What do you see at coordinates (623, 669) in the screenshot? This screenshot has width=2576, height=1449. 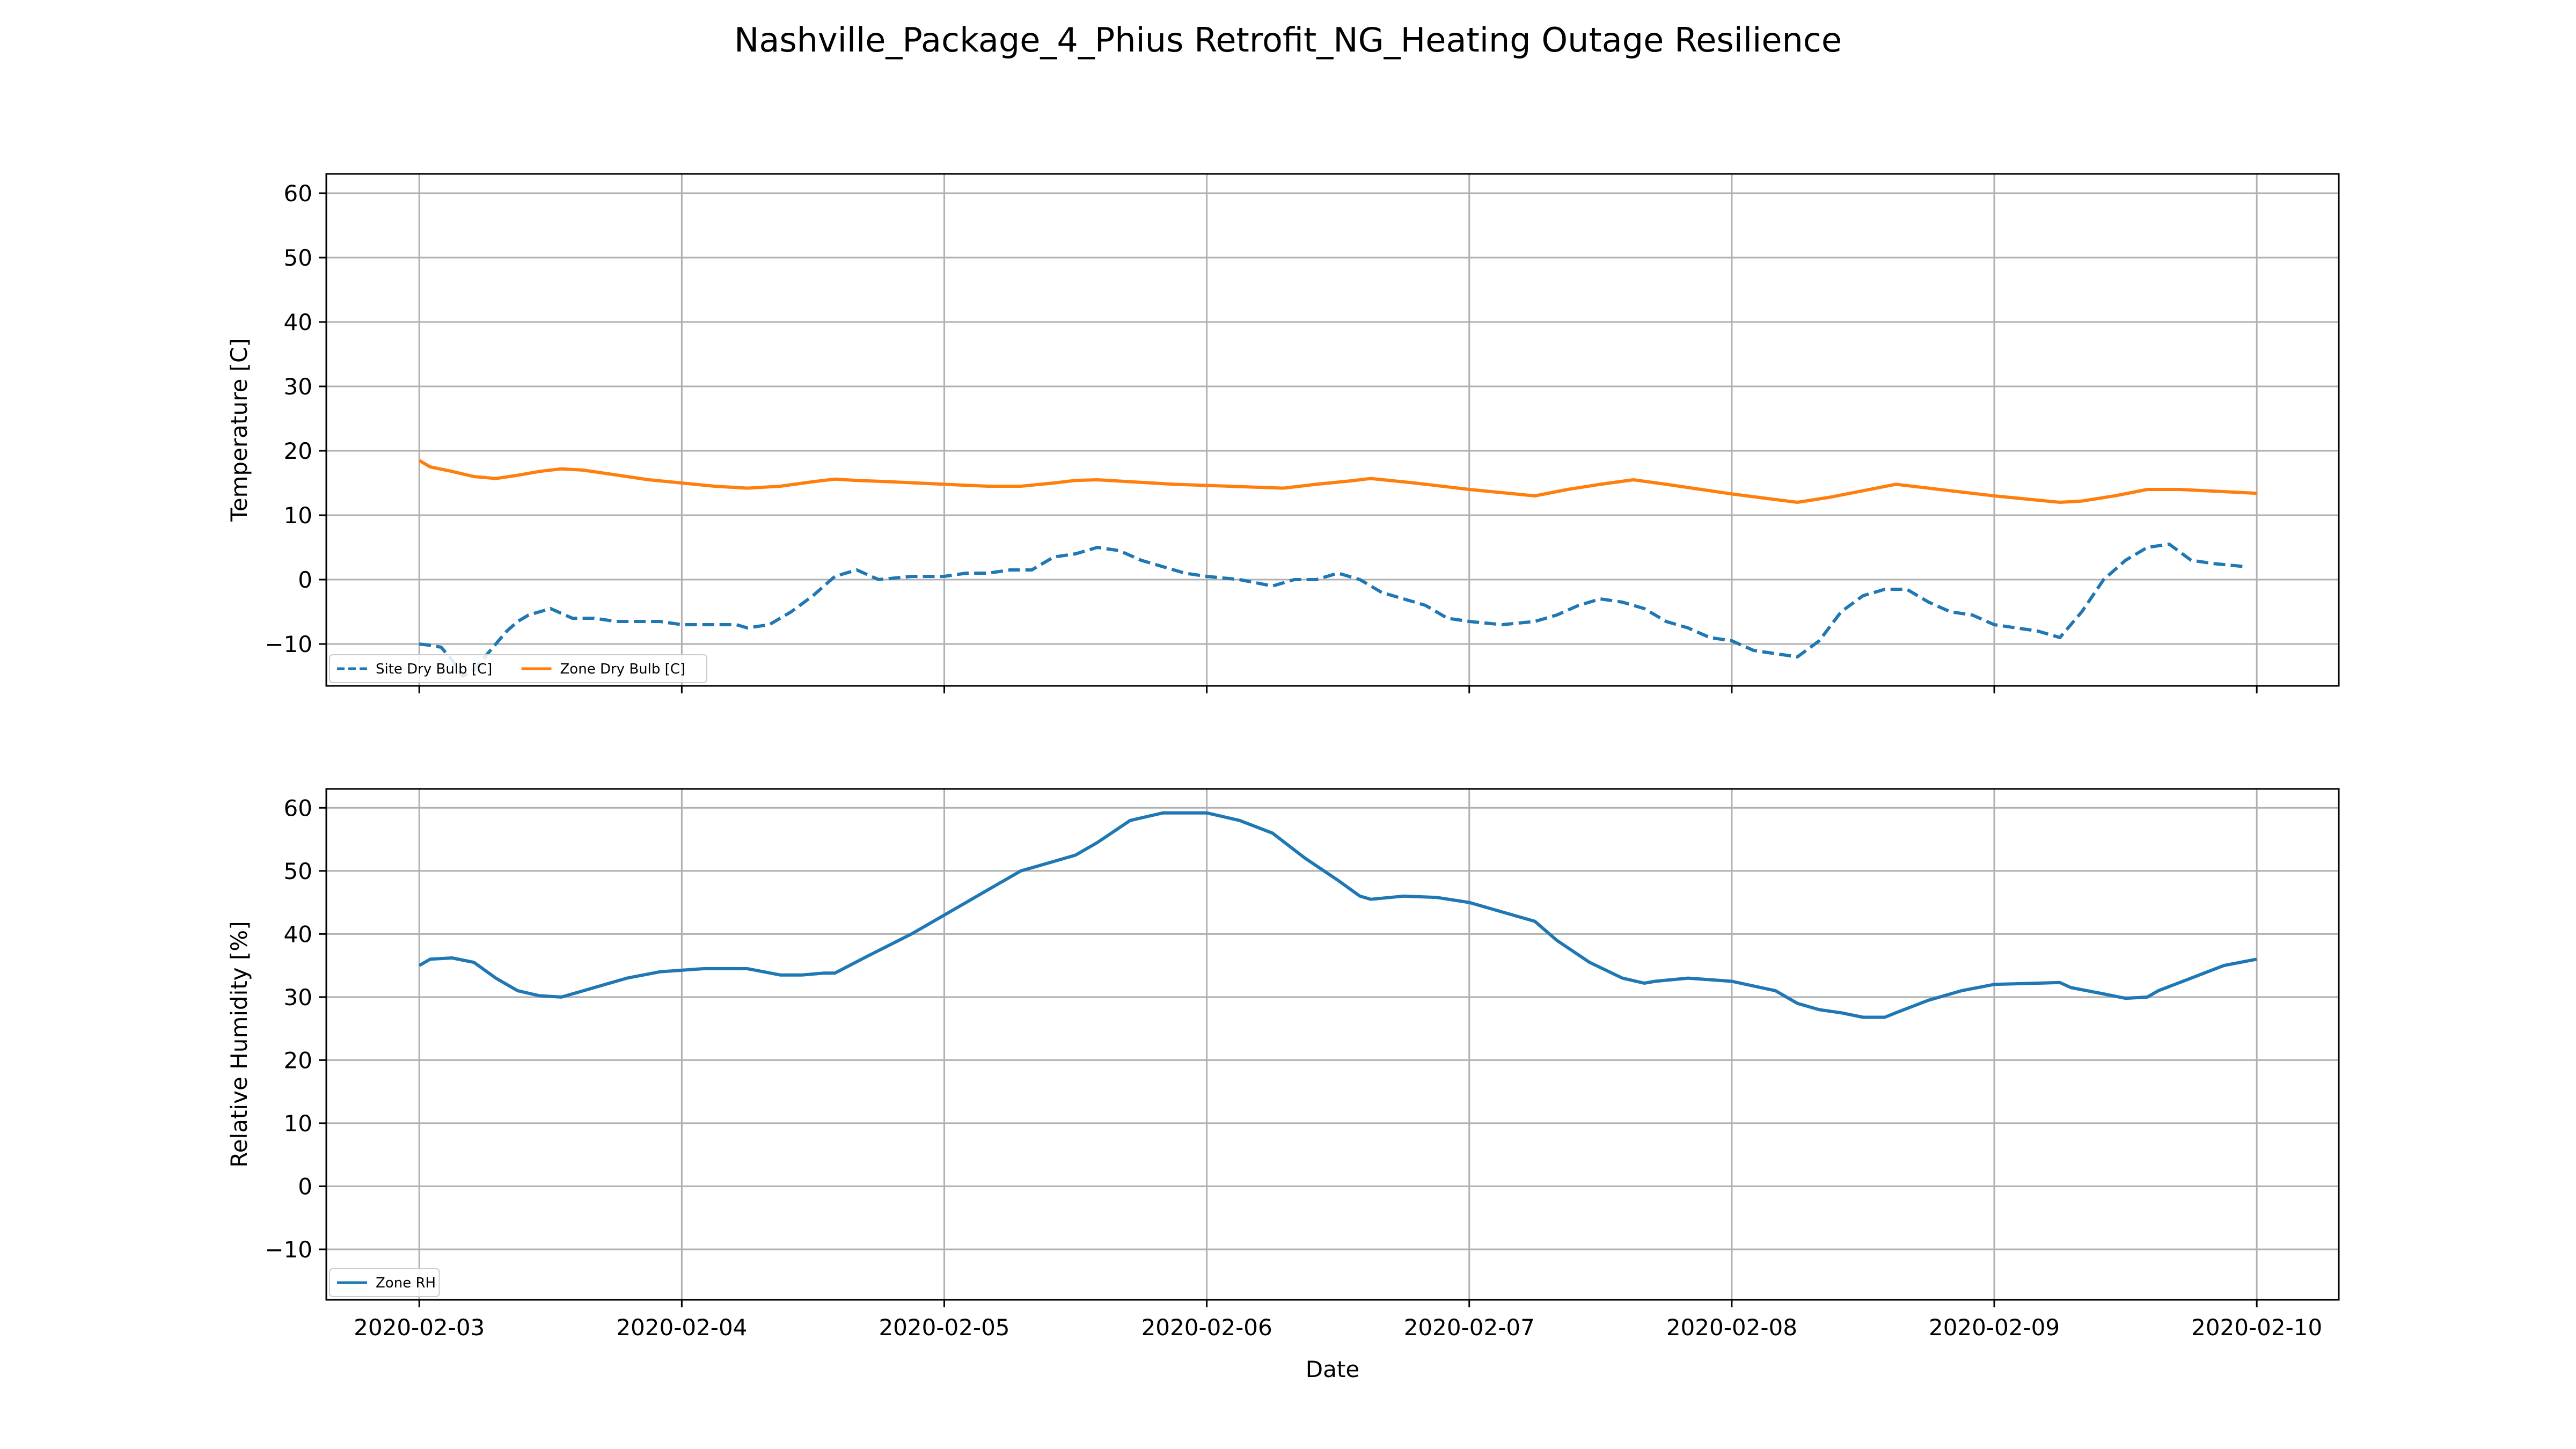 I see `legend-label: Zone Dry Bulb [C]` at bounding box center [623, 669].